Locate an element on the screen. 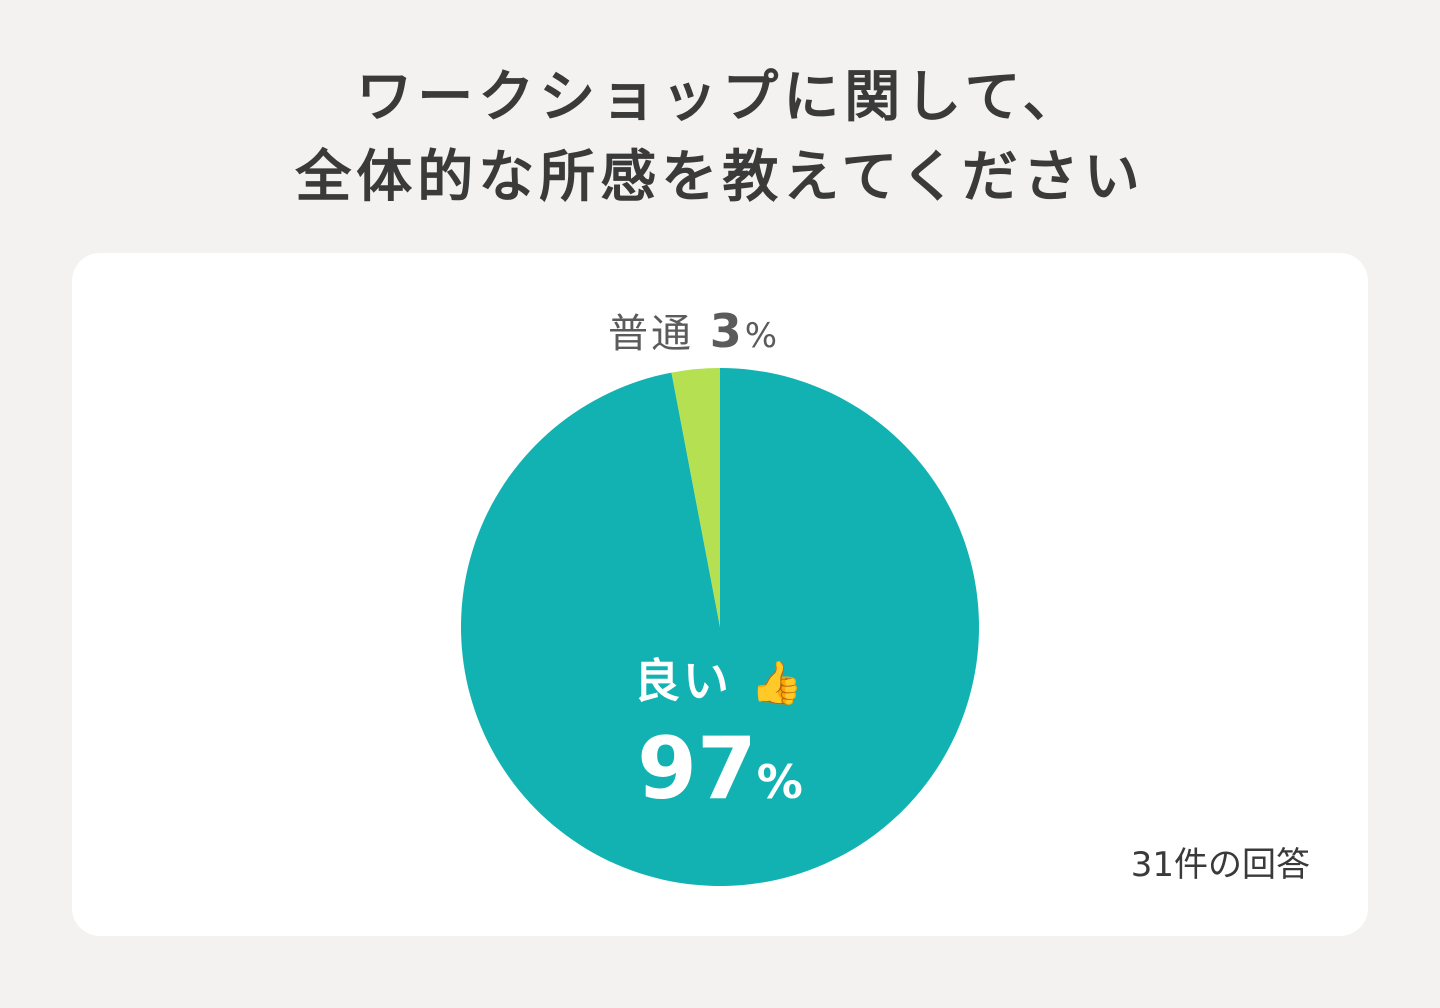 The image size is (1440, 1008). slice-label-good-value-row: 97% is located at coordinates (720, 775).